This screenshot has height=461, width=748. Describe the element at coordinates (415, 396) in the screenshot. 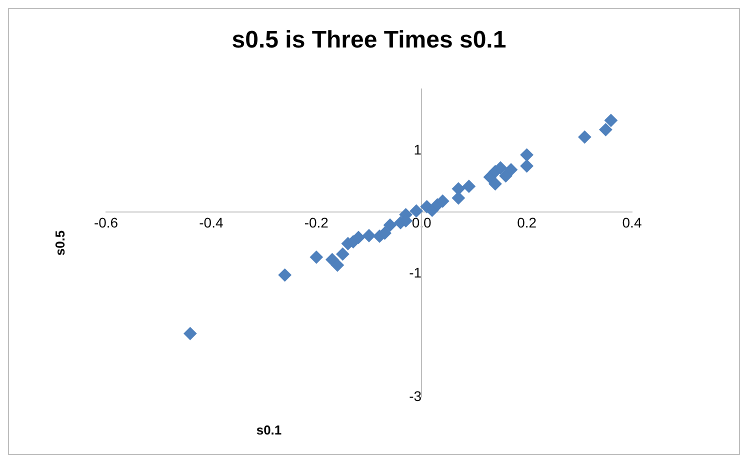

I see `y-tick-label: -3` at that location.